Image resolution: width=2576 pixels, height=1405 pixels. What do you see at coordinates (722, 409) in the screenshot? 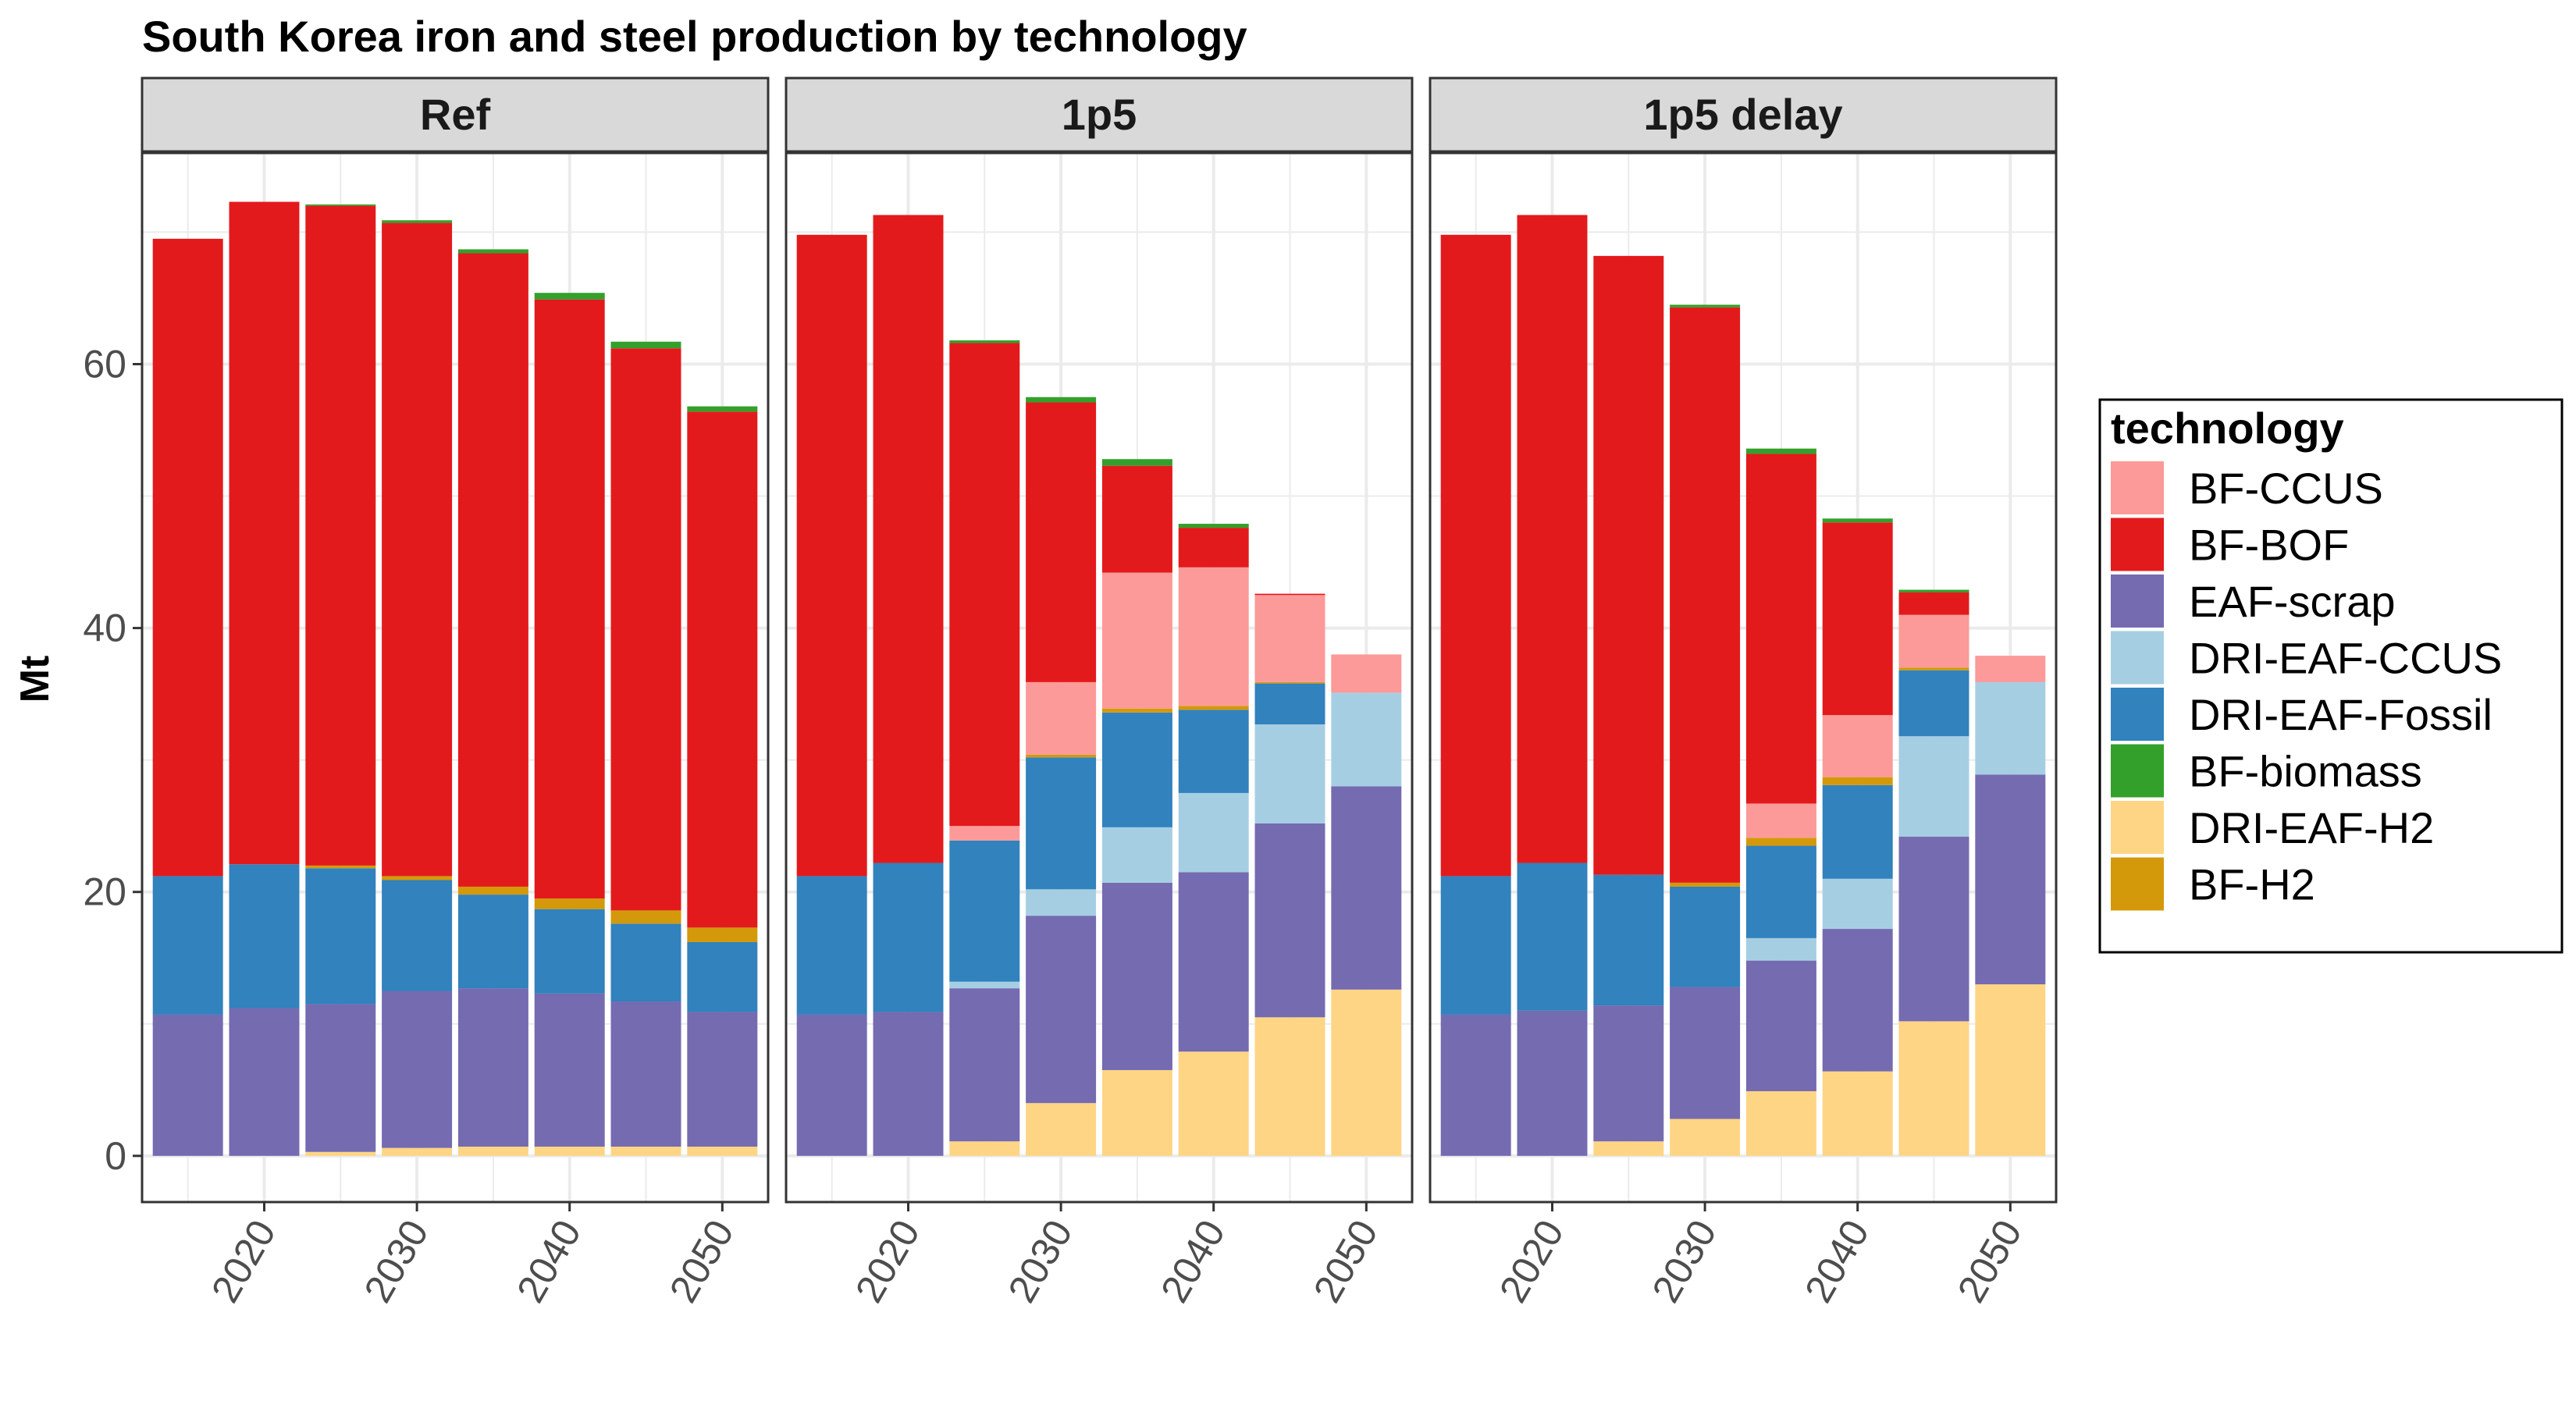
I see `bar-segment-bf-biomass-2050` at bounding box center [722, 409].